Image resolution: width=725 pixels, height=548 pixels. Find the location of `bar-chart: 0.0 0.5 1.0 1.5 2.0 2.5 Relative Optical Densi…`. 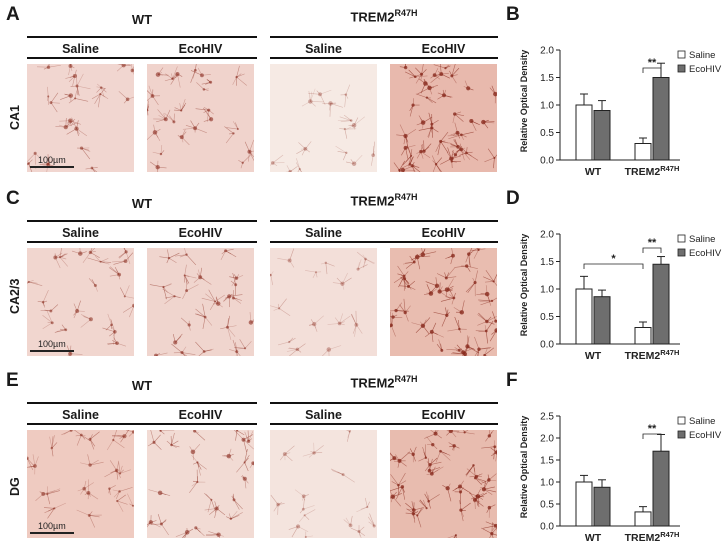

bar-chart: 0.0 0.5 1.0 1.5 2.0 2.5 Relative Optical Densi… is located at coordinates (620, 478).